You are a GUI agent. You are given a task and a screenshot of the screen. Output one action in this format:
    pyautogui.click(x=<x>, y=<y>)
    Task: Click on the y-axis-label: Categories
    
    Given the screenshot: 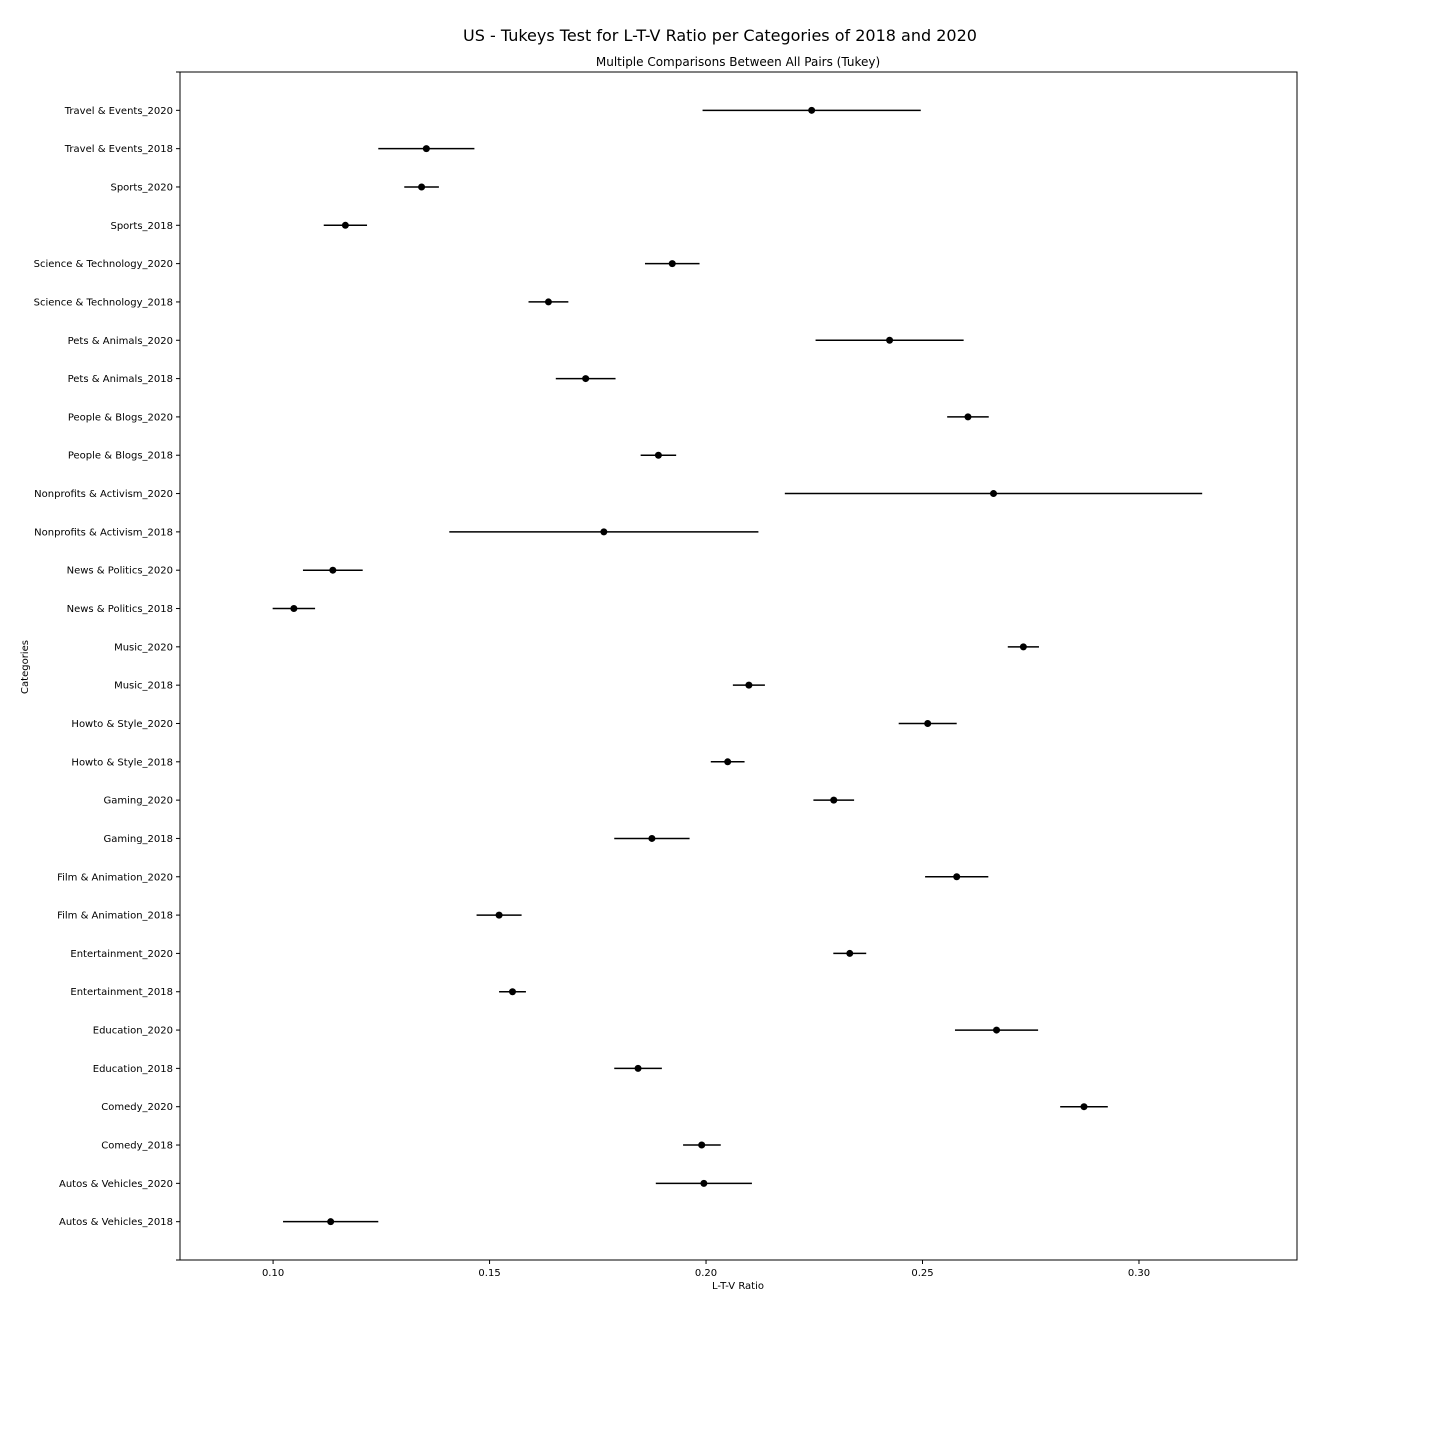 What is the action you would take?
    pyautogui.click(x=25, y=667)
    